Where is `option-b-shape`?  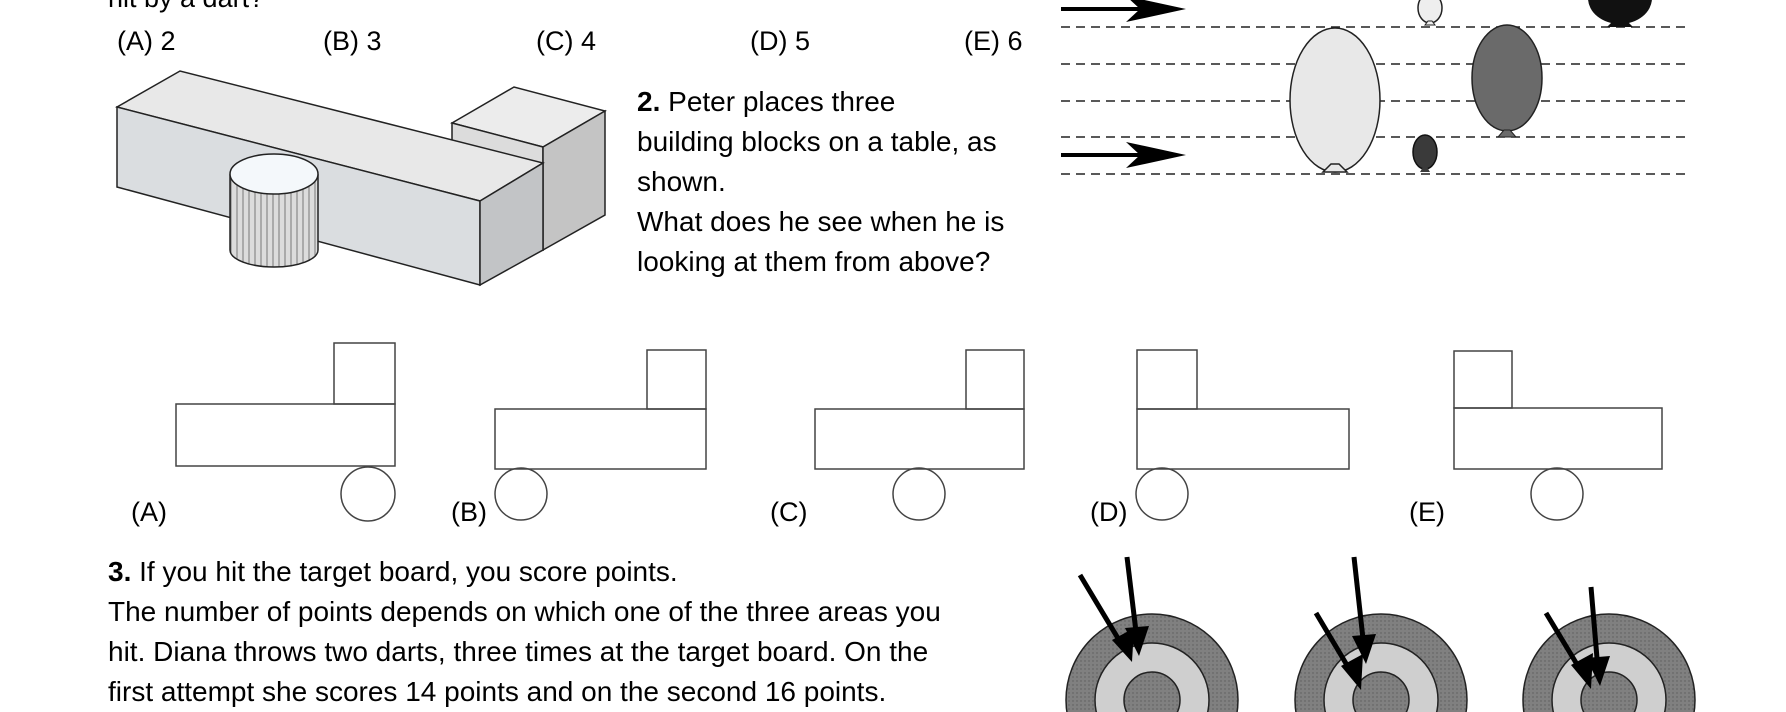
option-b-shape is located at coordinates (600, 435).